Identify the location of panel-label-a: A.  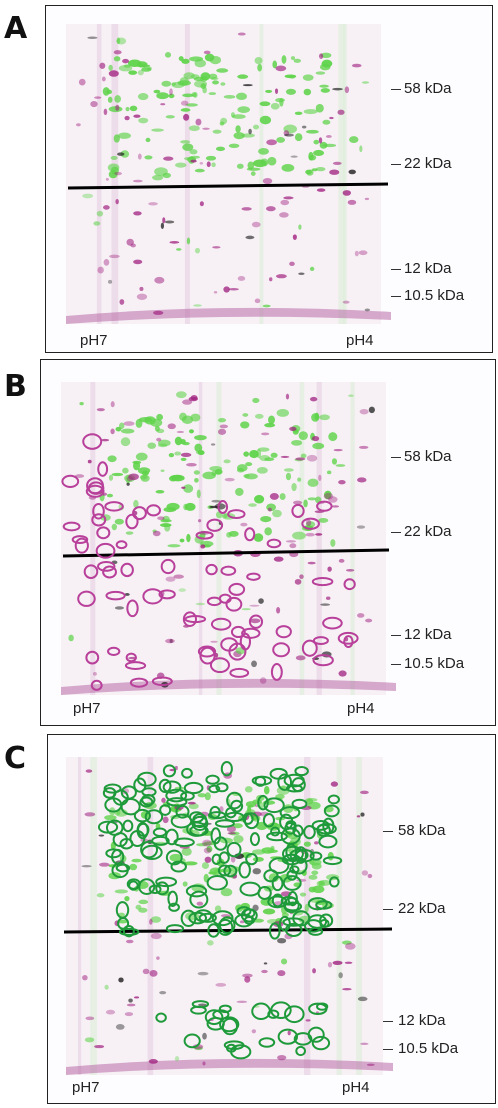
(16, 28).